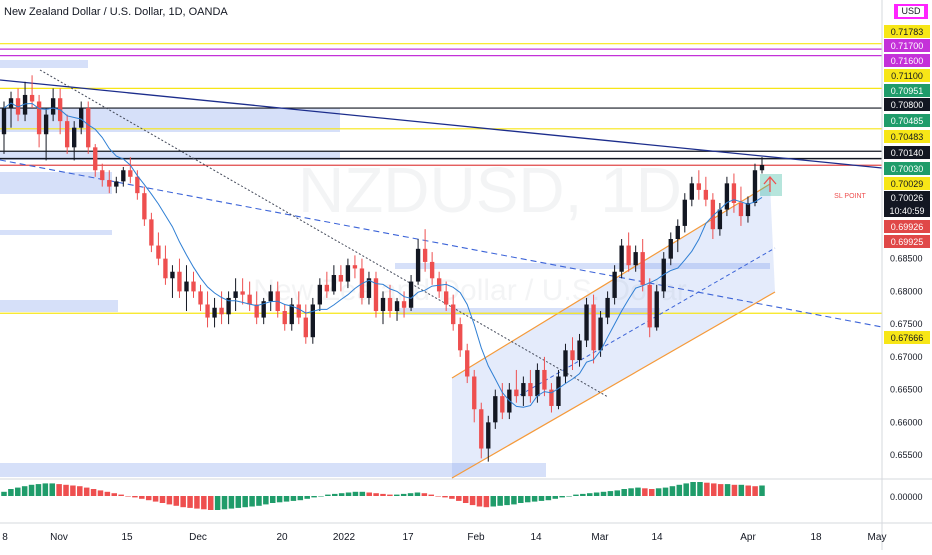  Describe the element at coordinates (850, 196) in the screenshot. I see `sl-point-label: SL POINT` at that location.